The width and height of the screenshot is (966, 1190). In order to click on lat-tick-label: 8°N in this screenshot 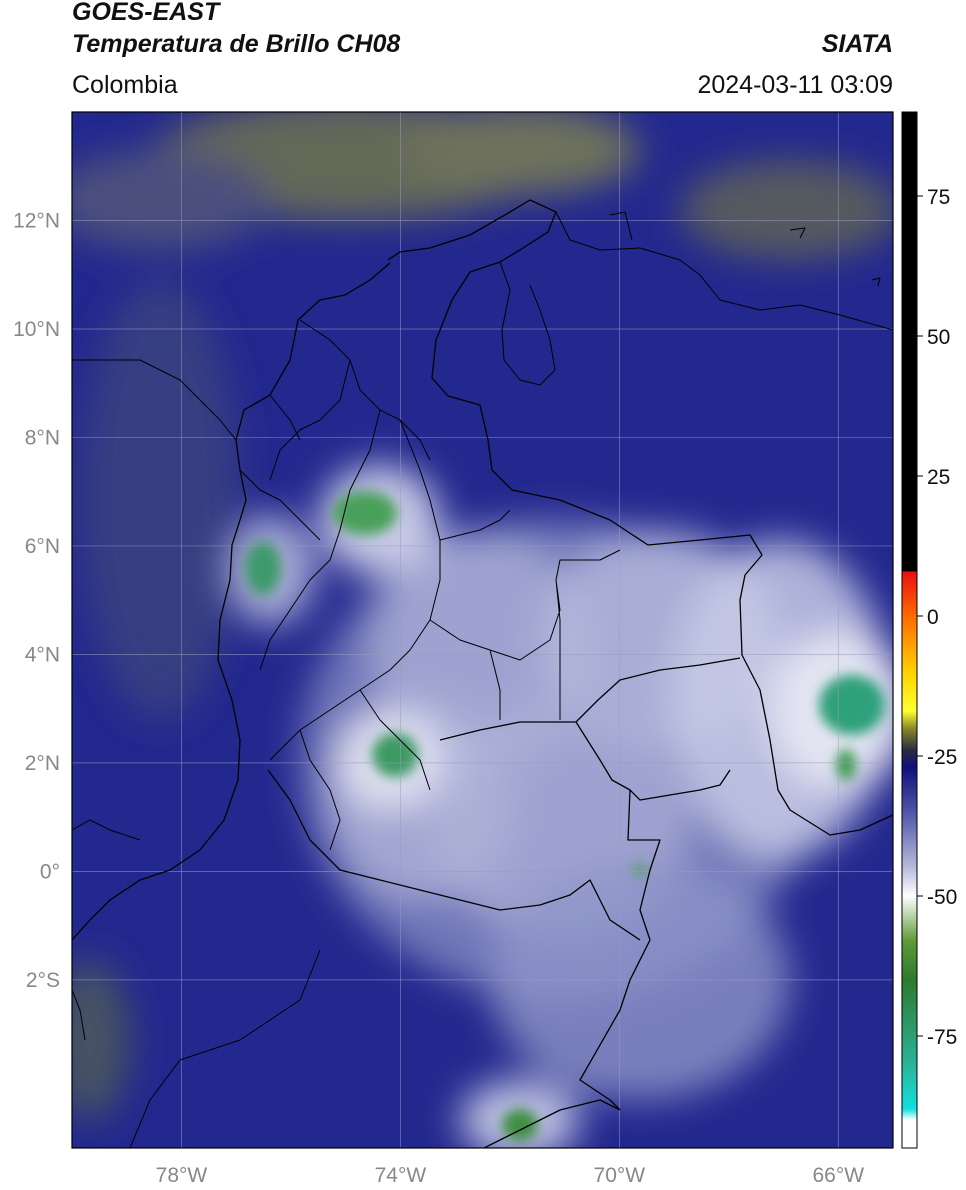, I will do `click(42, 437)`.